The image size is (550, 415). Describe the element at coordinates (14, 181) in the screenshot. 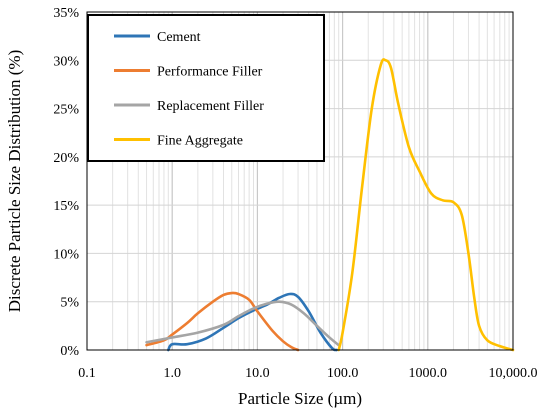

I see `y-axis-title: Discrete Particle Size Distribution (%)` at that location.